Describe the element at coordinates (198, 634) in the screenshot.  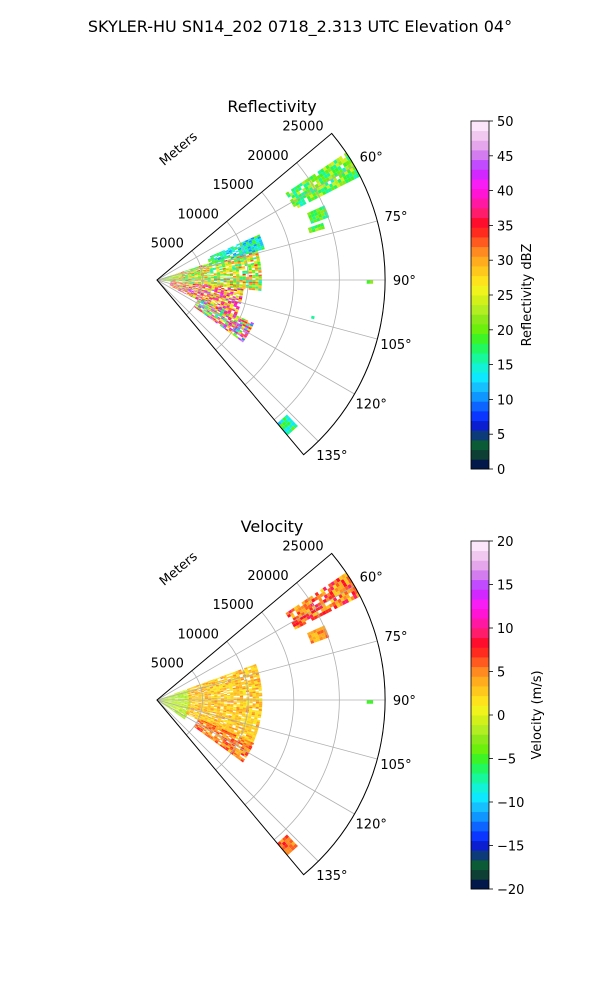
I see `radial-tick-label: 10000` at that location.